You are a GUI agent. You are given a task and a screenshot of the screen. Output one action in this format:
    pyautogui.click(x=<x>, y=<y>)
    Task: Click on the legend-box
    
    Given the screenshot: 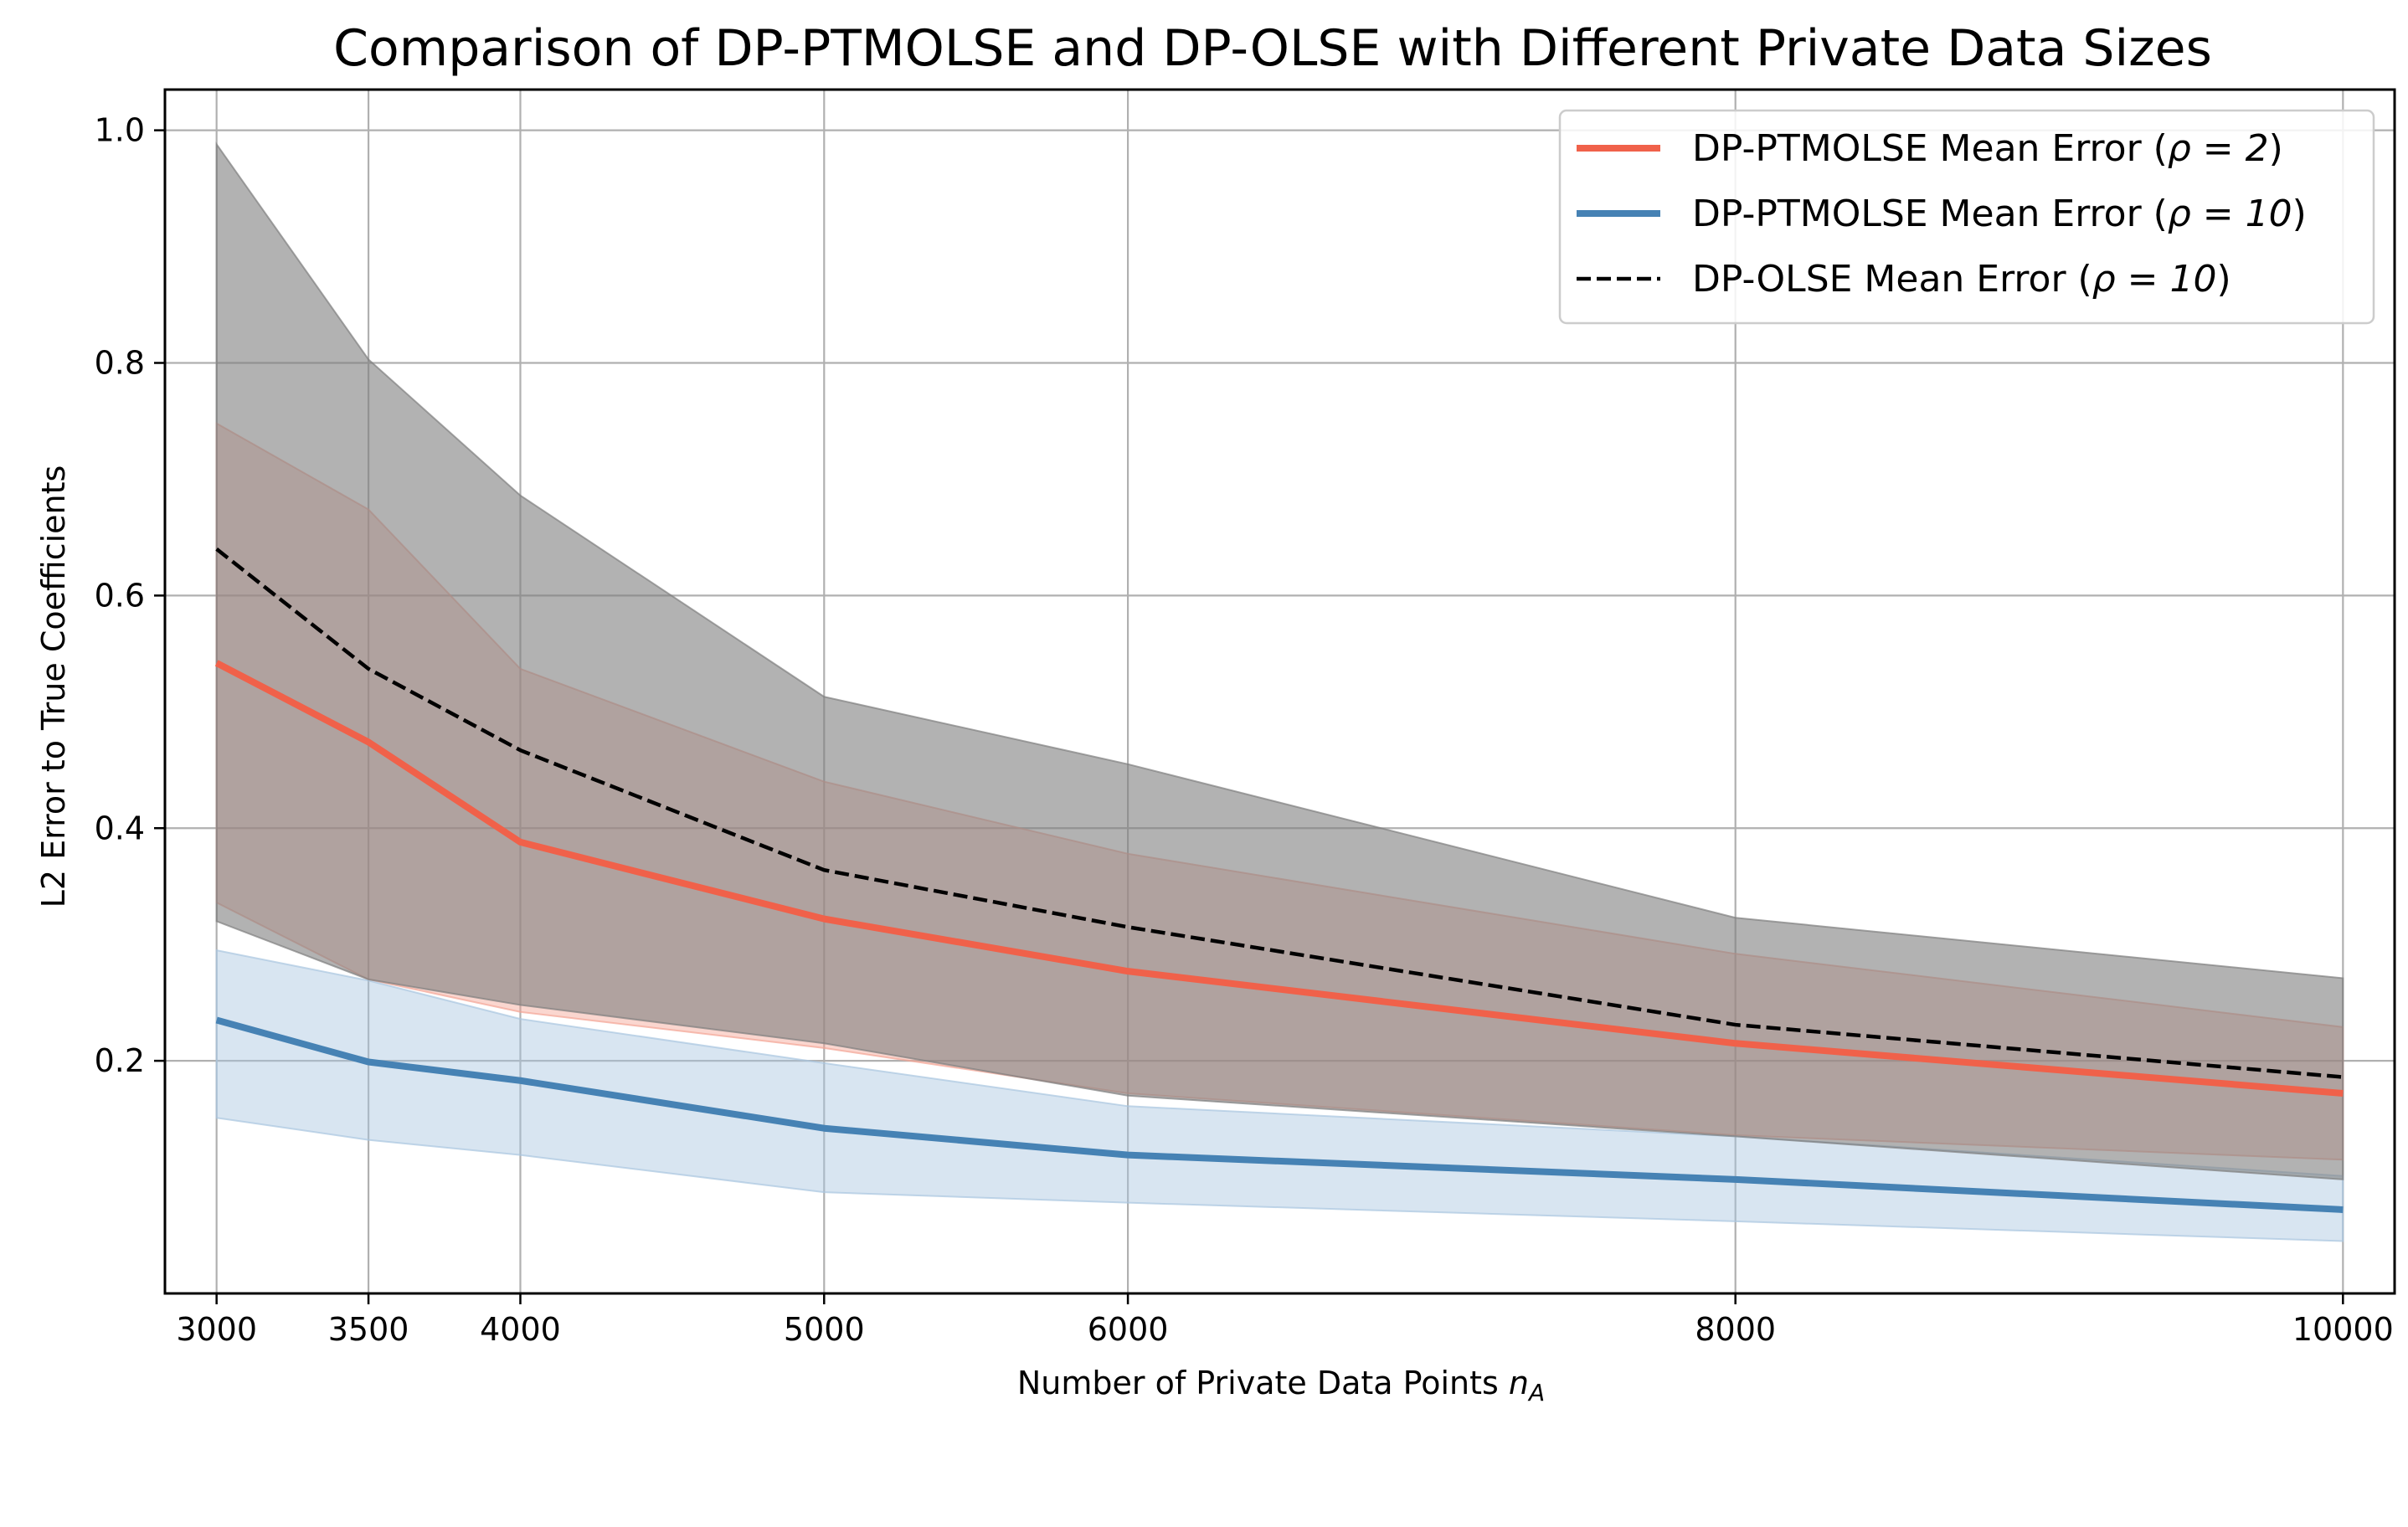 What is the action you would take?
    pyautogui.click(x=1966, y=217)
    